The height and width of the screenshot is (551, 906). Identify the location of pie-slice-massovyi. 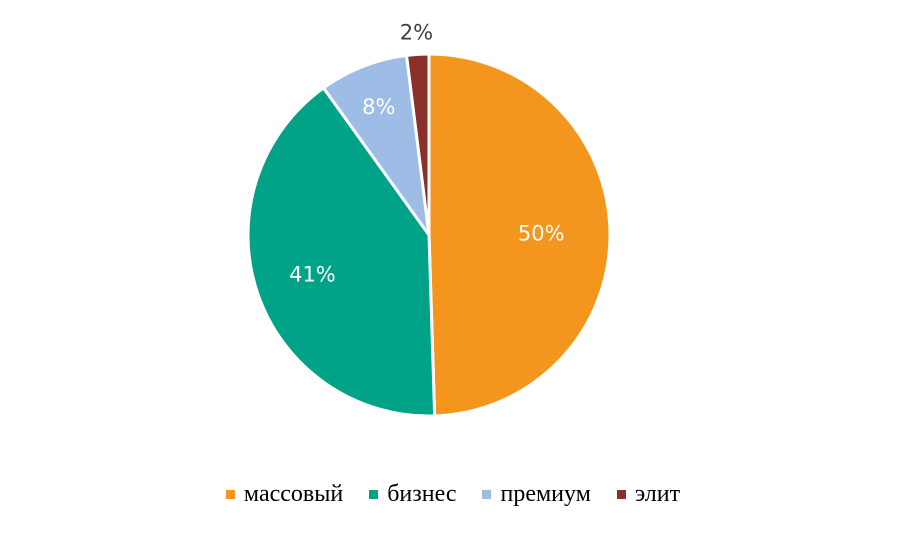
(519, 235).